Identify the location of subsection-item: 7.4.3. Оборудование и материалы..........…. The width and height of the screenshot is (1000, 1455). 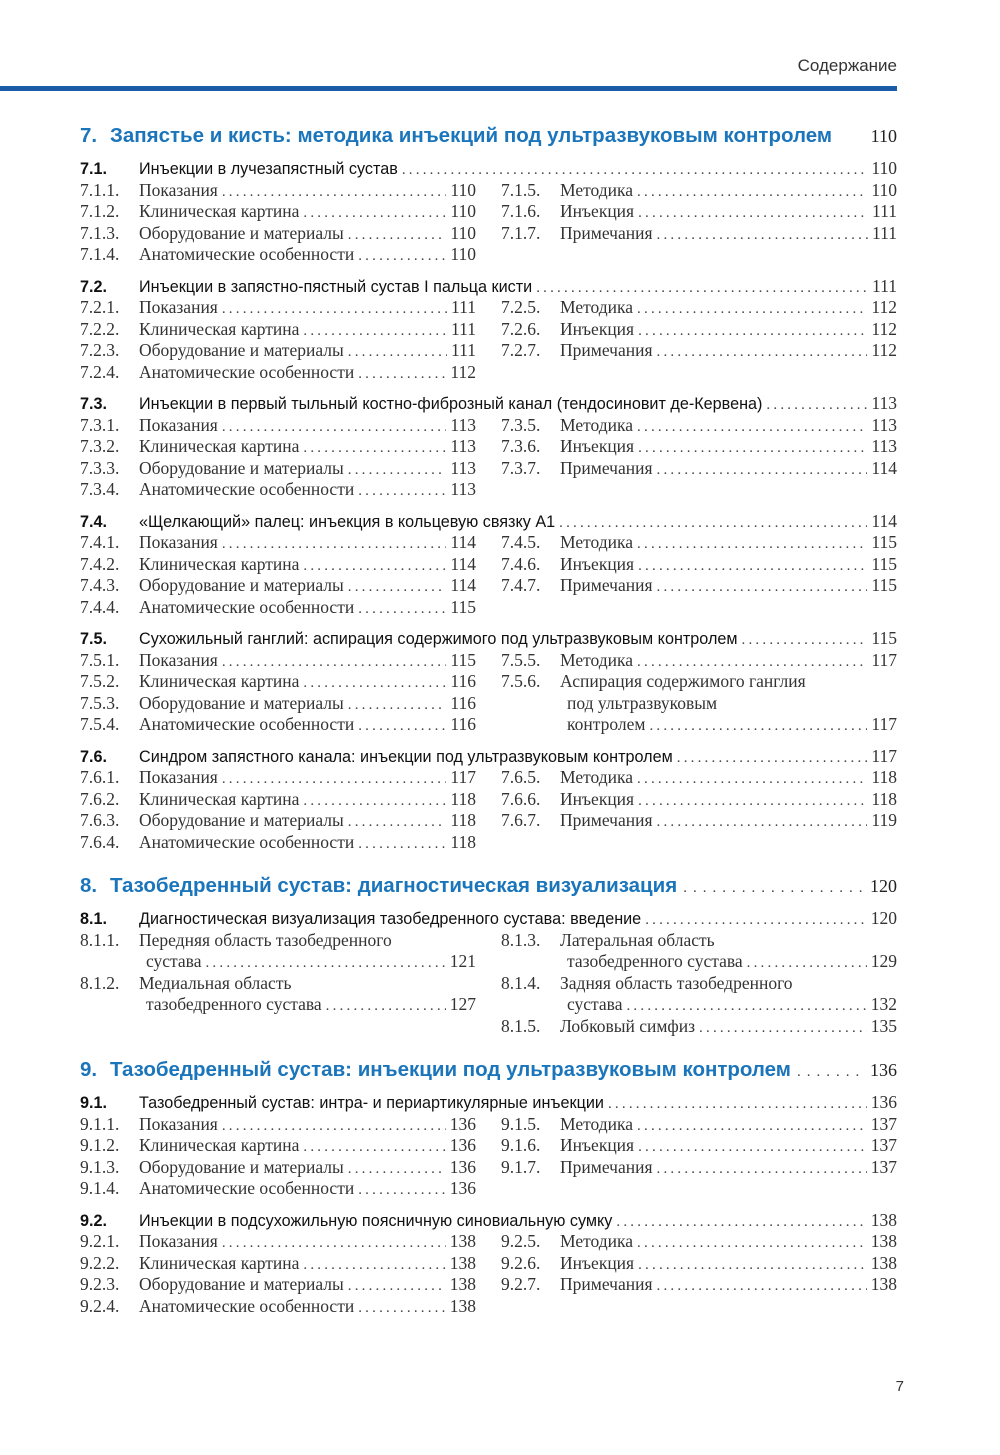
(278, 586).